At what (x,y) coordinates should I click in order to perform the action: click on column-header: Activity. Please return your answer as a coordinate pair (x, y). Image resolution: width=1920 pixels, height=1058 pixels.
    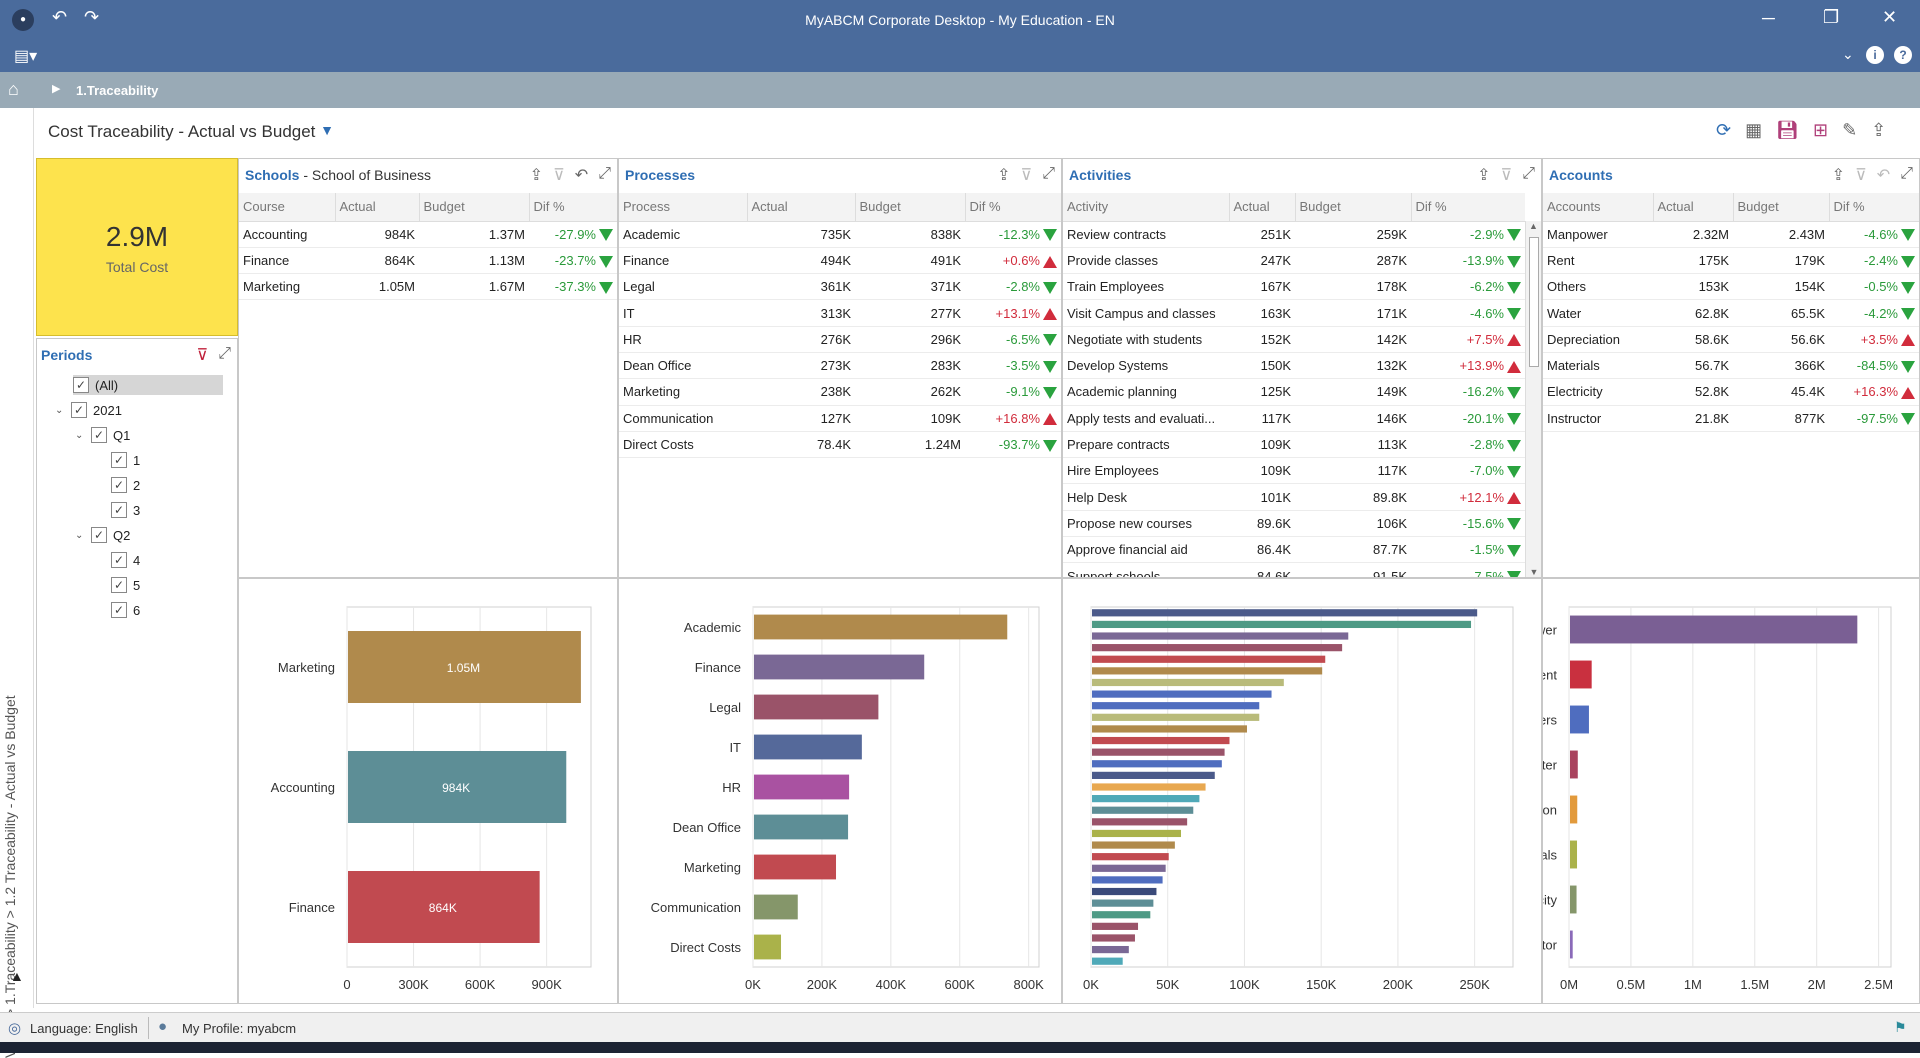
    Looking at the image, I should click on (1146, 207).